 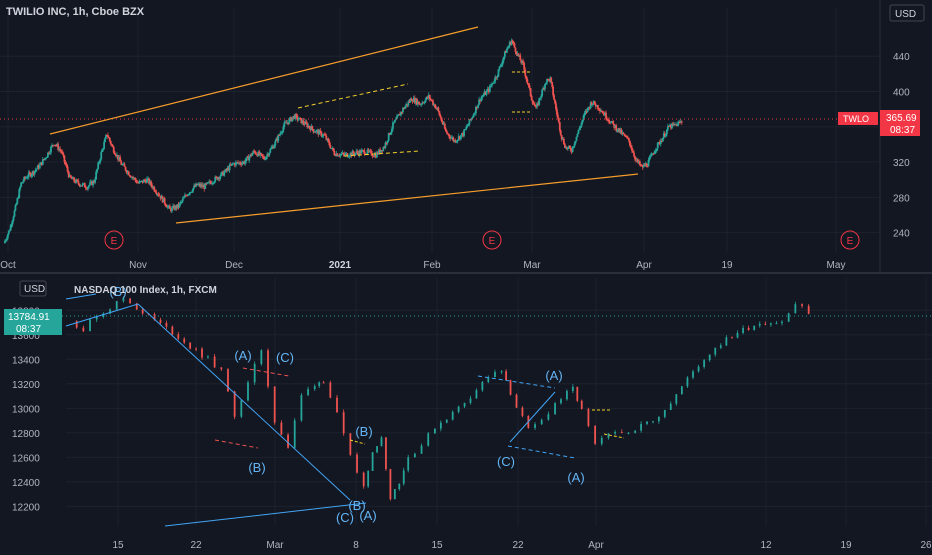 I want to click on wave-label: (C), so click(x=285, y=357).